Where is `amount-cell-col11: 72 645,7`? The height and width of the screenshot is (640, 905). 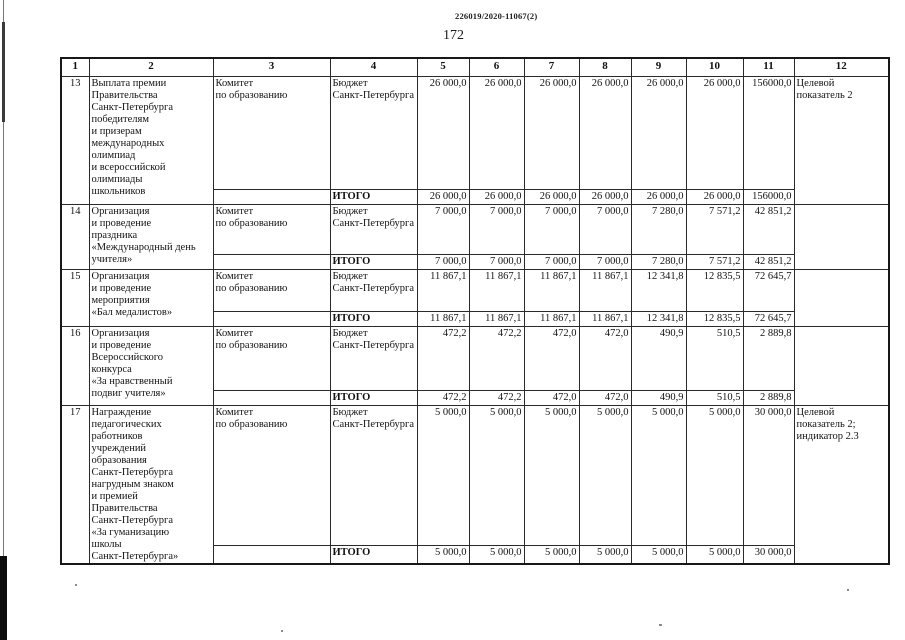
amount-cell-col11: 72 645,7 is located at coordinates (768, 290).